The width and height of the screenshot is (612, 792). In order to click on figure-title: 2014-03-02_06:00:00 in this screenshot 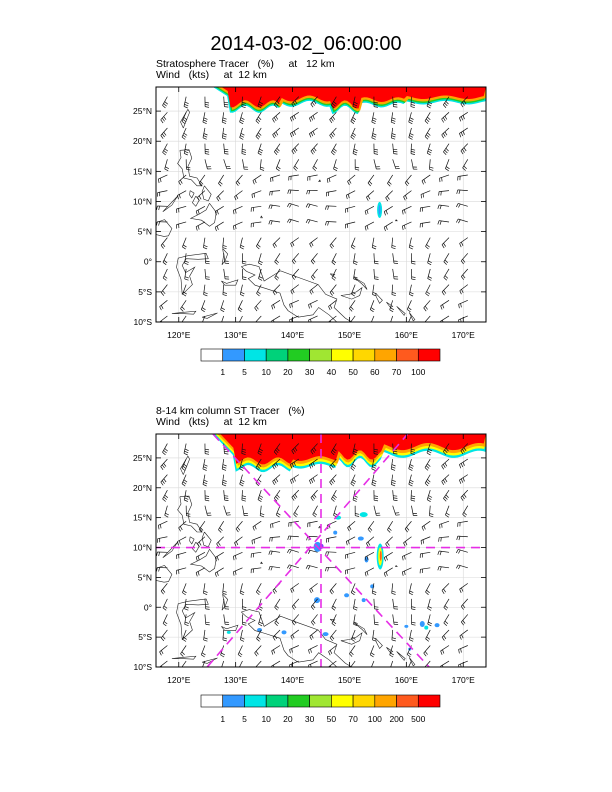, I will do `click(306, 44)`.